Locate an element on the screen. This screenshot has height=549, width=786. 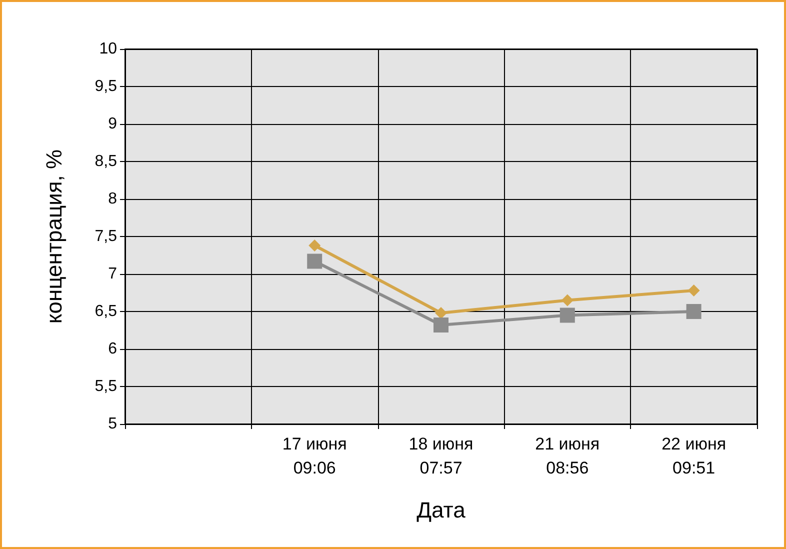
y-tick-label: 5 is located at coordinates (113, 424).